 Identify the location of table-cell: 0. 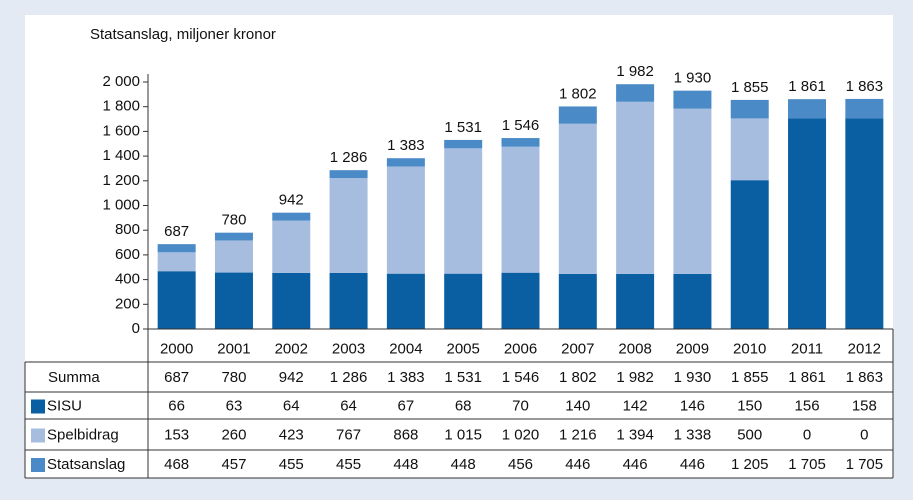
(864, 434).